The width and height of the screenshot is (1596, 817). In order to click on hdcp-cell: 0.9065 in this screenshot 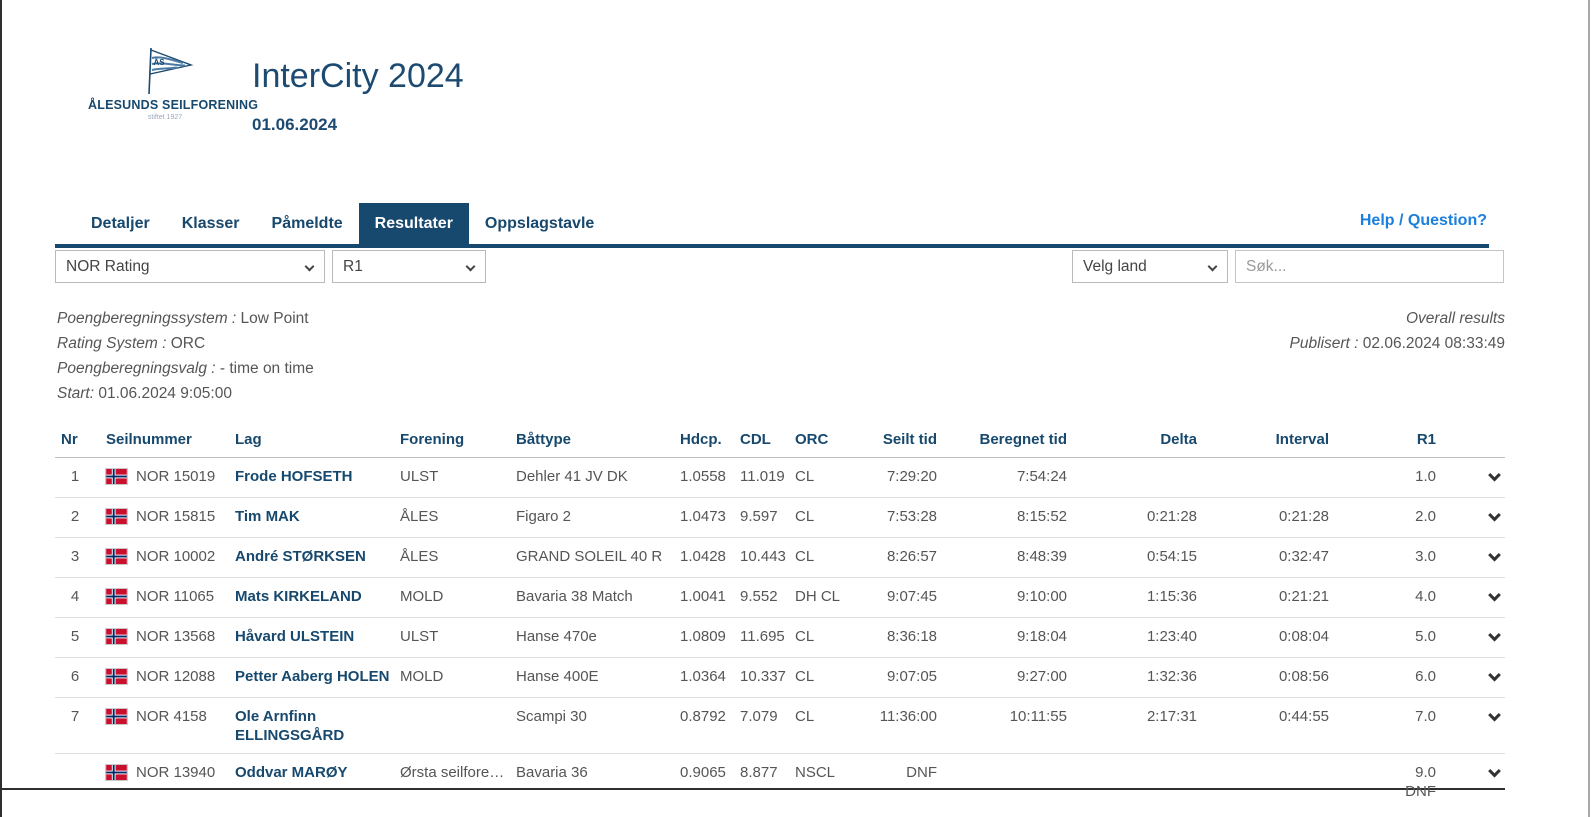, I will do `click(703, 772)`.